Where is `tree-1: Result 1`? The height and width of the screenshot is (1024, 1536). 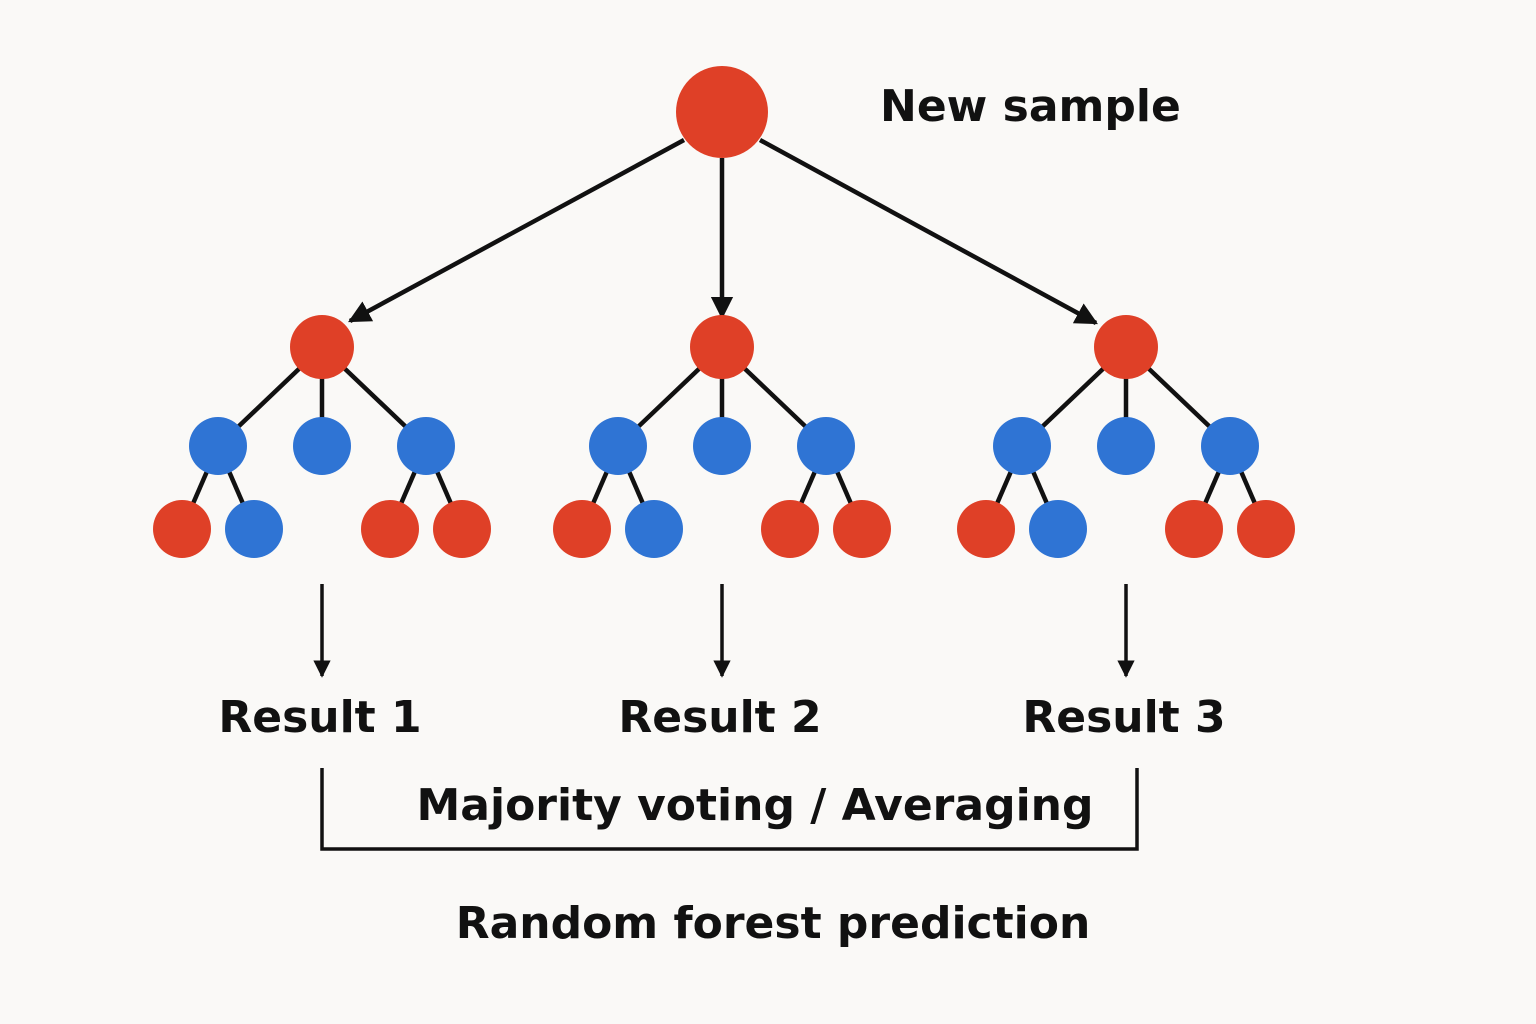 tree-1: Result 1 is located at coordinates (322, 529).